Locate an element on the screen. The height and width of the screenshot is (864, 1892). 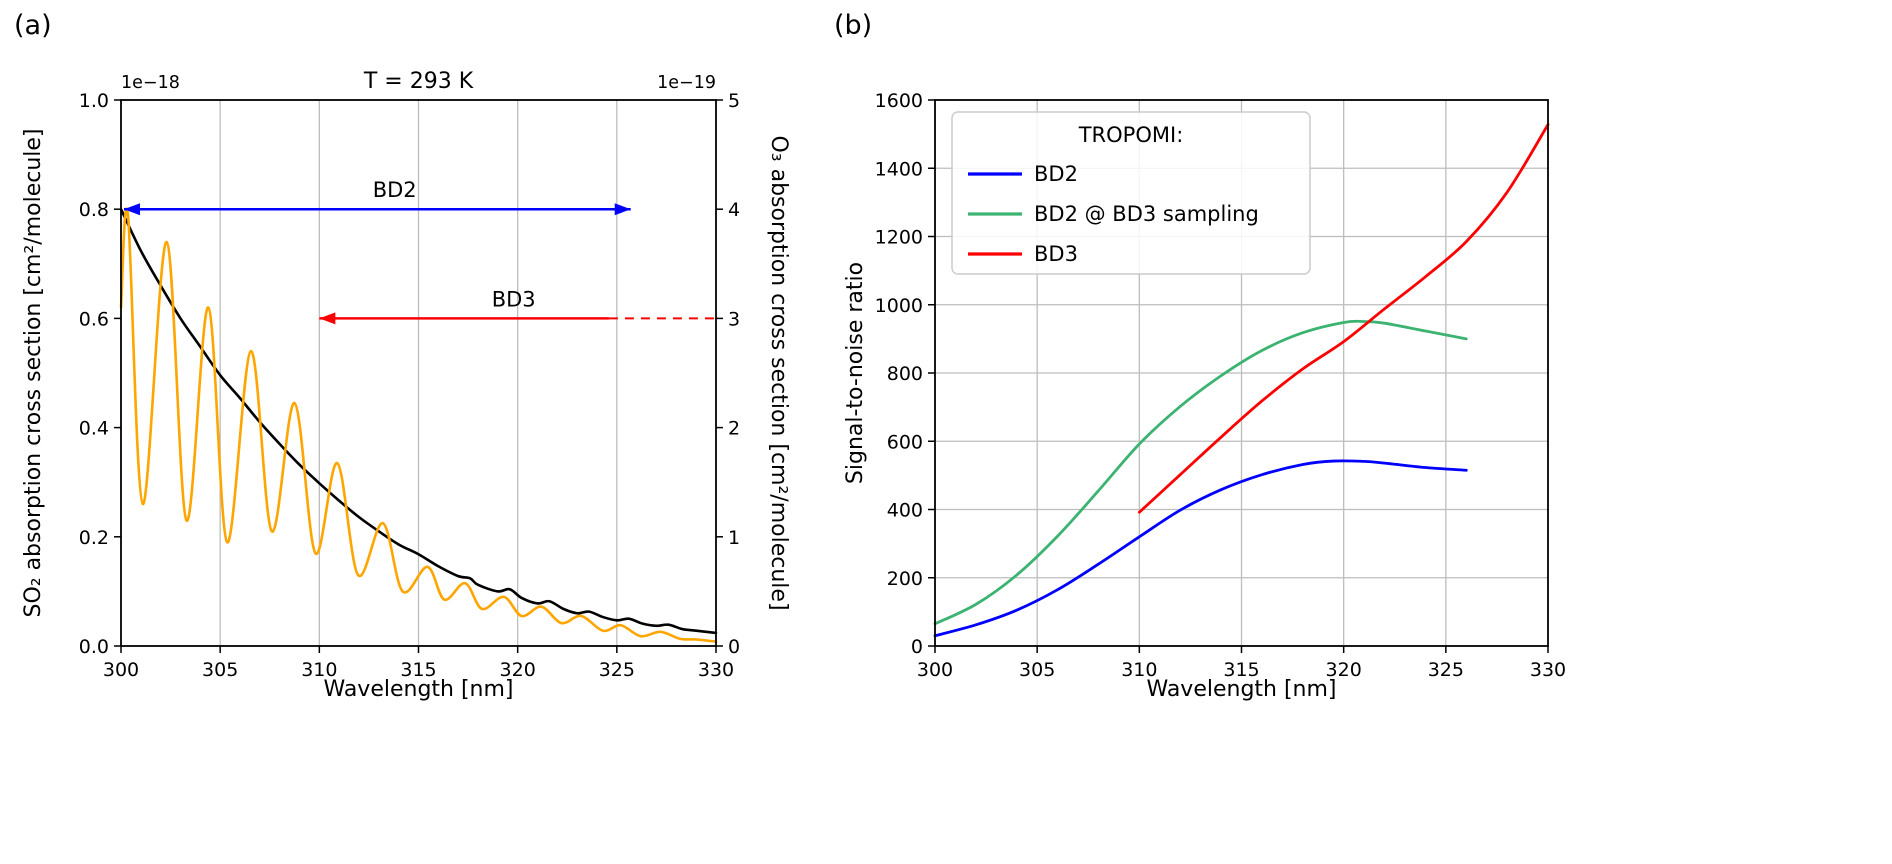
y-tick-label-left: 1200 is located at coordinates (899, 238).